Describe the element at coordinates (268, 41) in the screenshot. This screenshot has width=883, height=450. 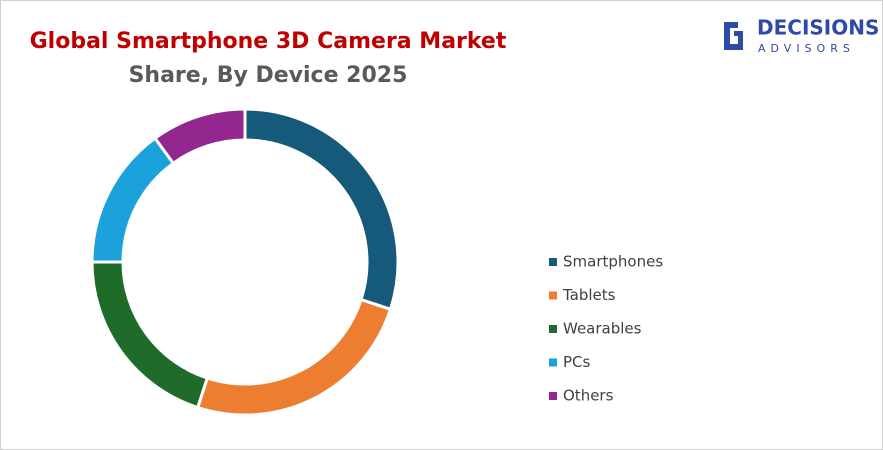
I see `chart-title: Global Smartphone 3D Camera Market` at that location.